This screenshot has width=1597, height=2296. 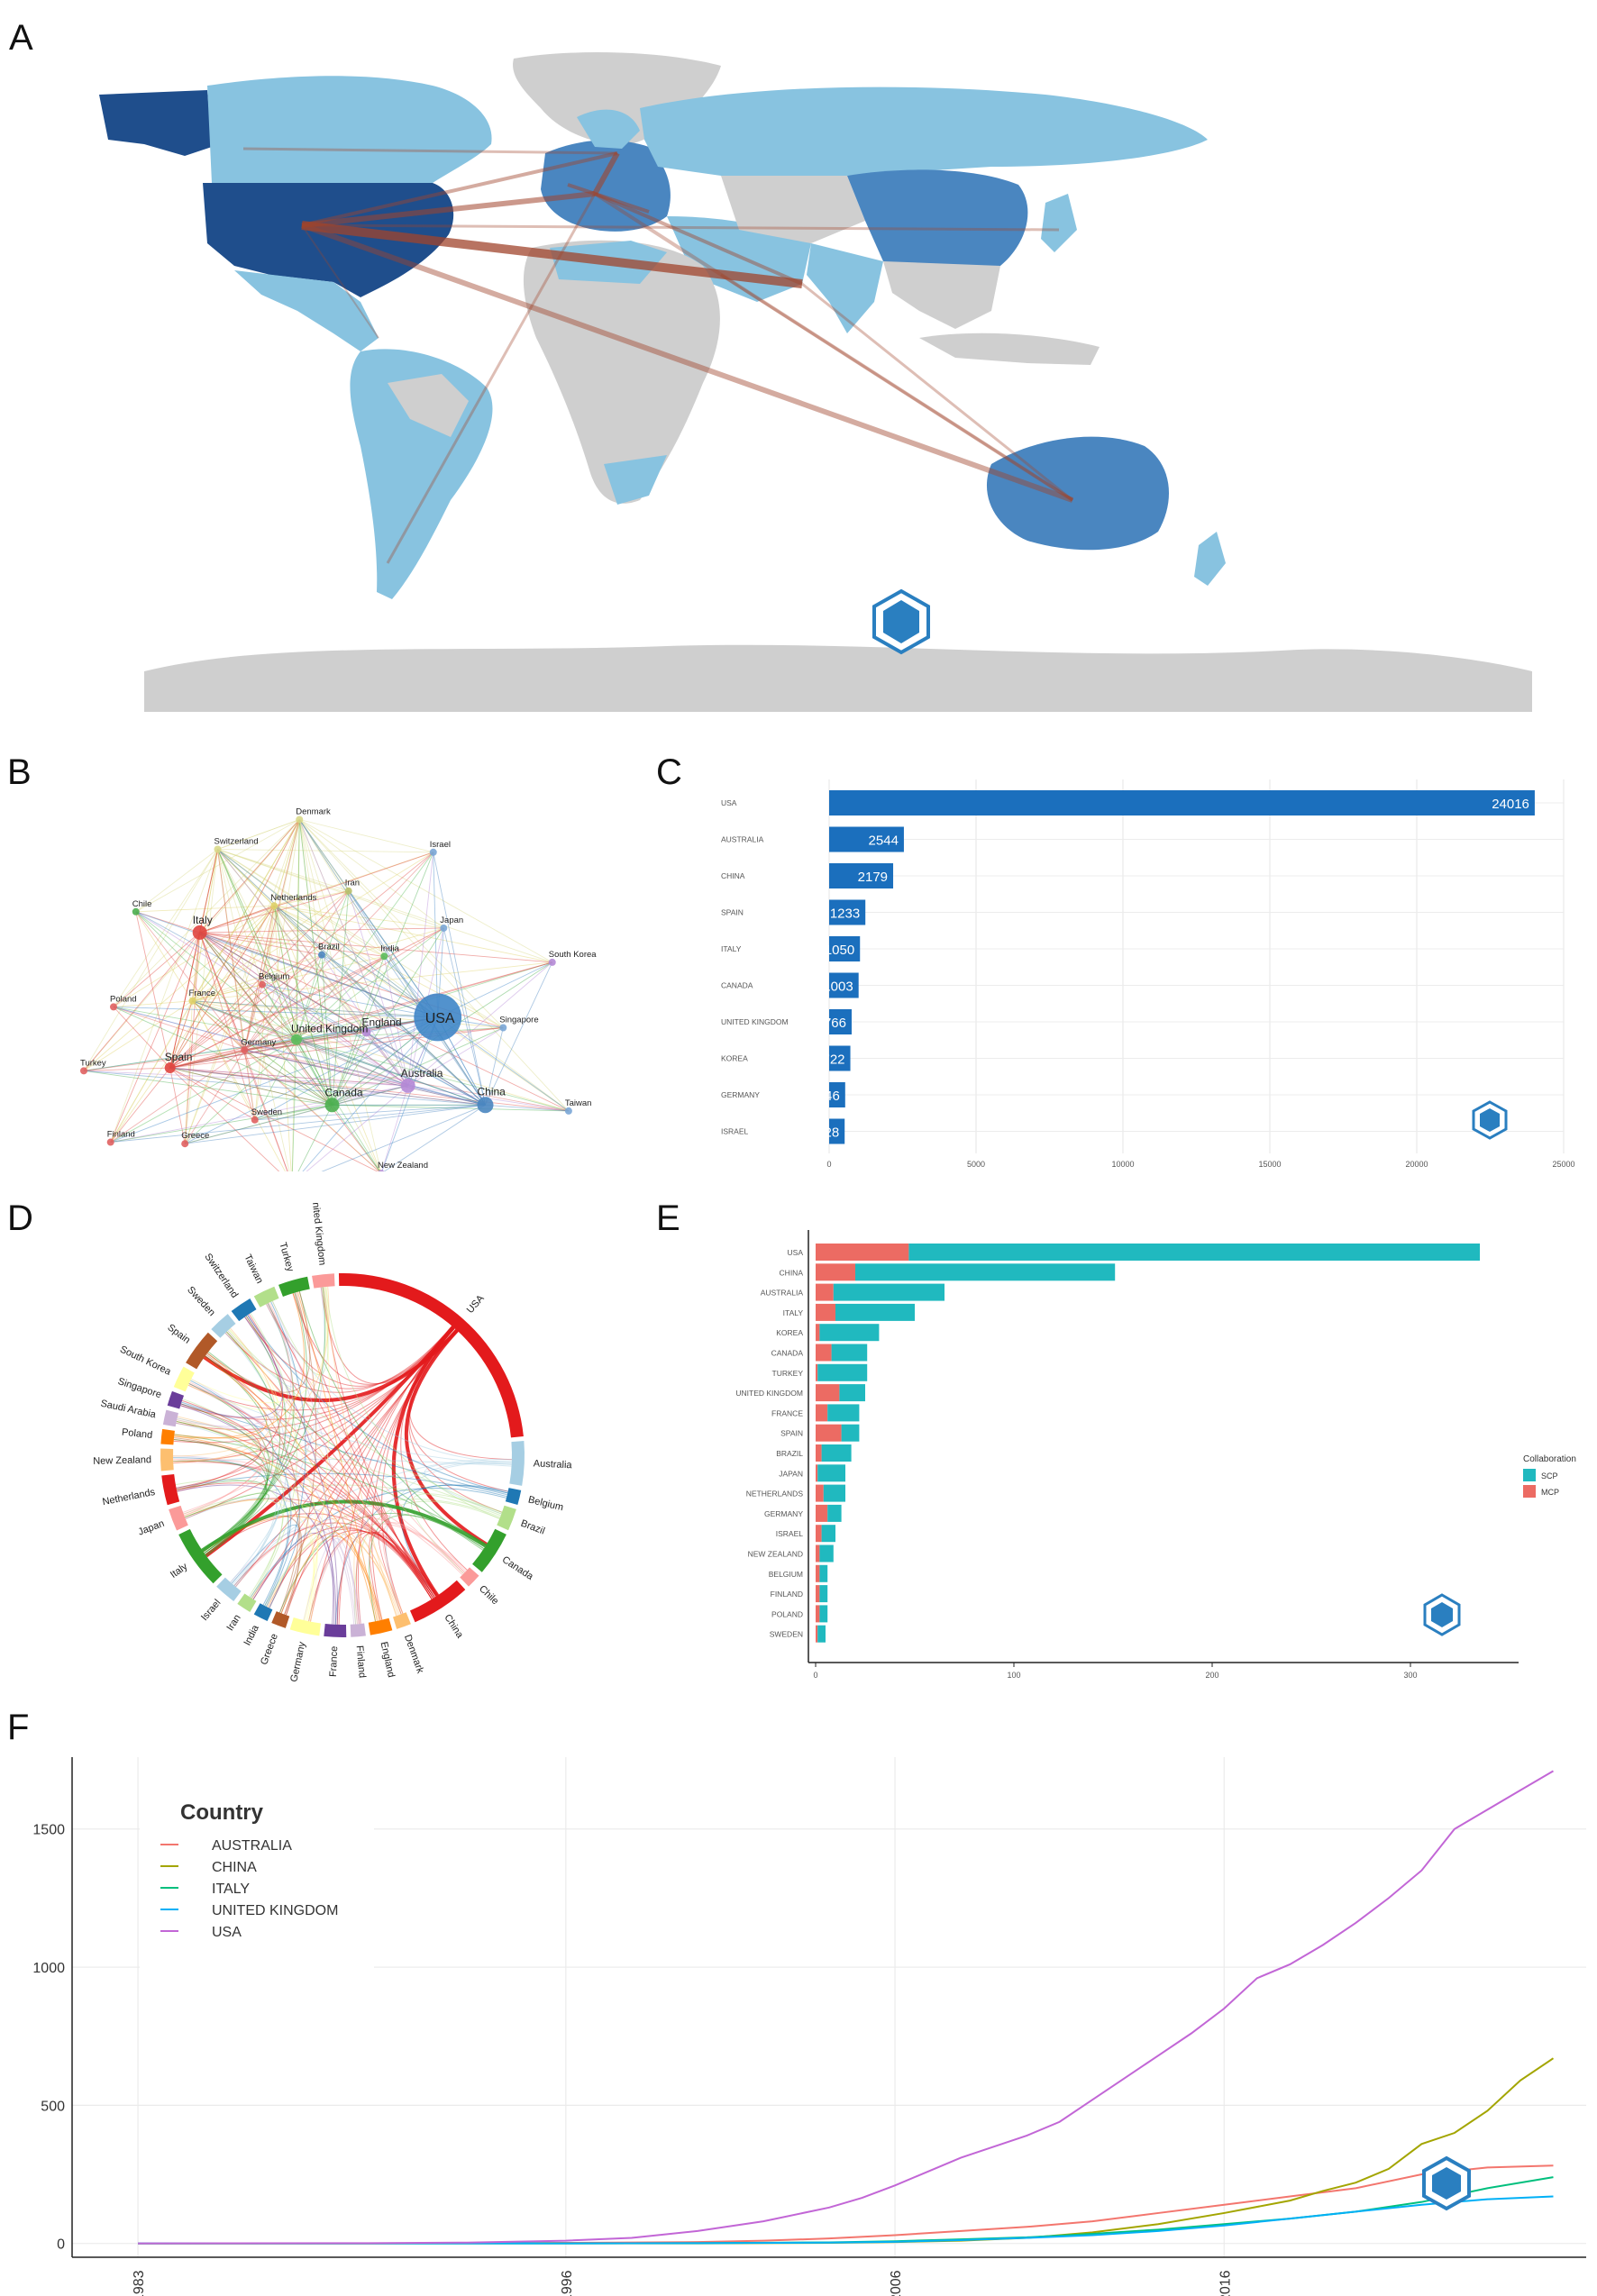 What do you see at coordinates (48, 1830) in the screenshot?
I see `y-tick-label: 1500` at bounding box center [48, 1830].